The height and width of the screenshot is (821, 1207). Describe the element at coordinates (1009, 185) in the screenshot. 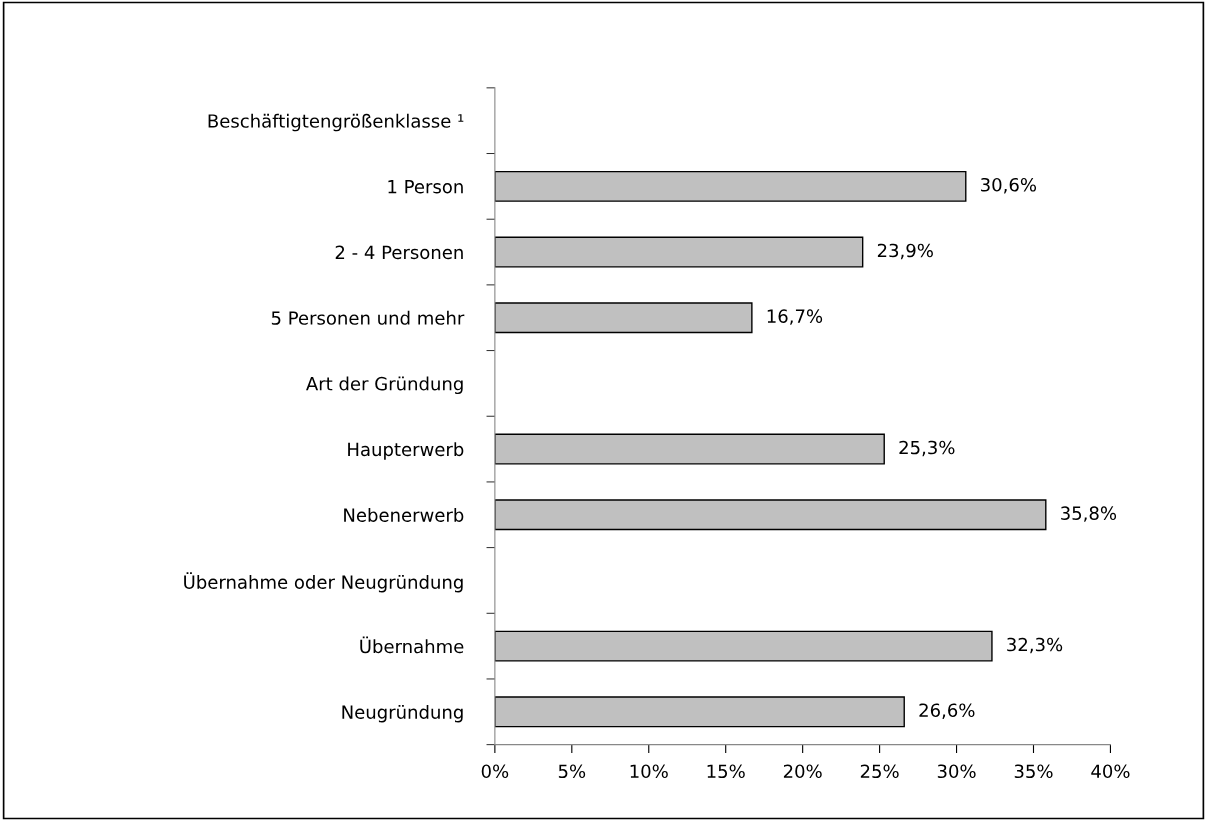

I see `data-label: 30,6%` at that location.